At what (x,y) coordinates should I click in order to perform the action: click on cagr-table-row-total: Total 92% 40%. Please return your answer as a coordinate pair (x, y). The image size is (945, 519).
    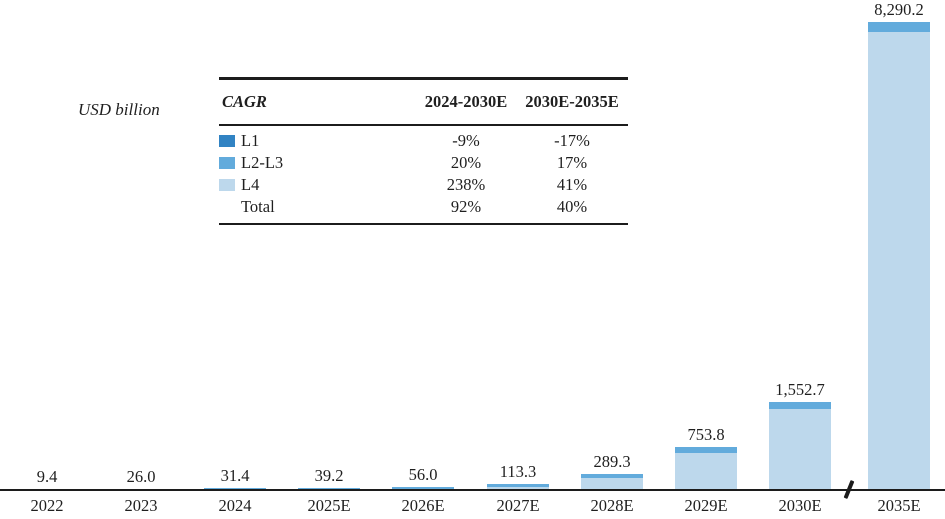
    Looking at the image, I should click on (423, 207).